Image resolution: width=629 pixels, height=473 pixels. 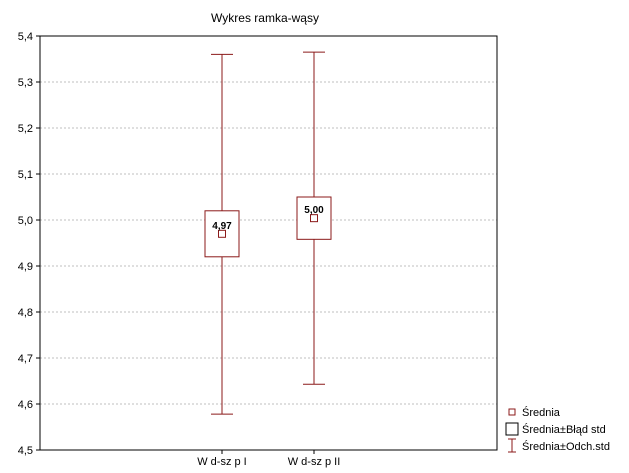 I want to click on mean-label: 5,00, so click(x=314, y=210).